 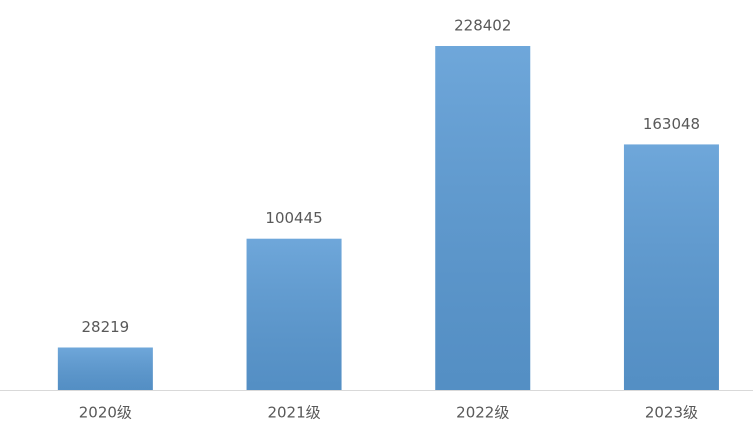 What do you see at coordinates (671, 413) in the screenshot?
I see `x-tick-label: 2023级` at bounding box center [671, 413].